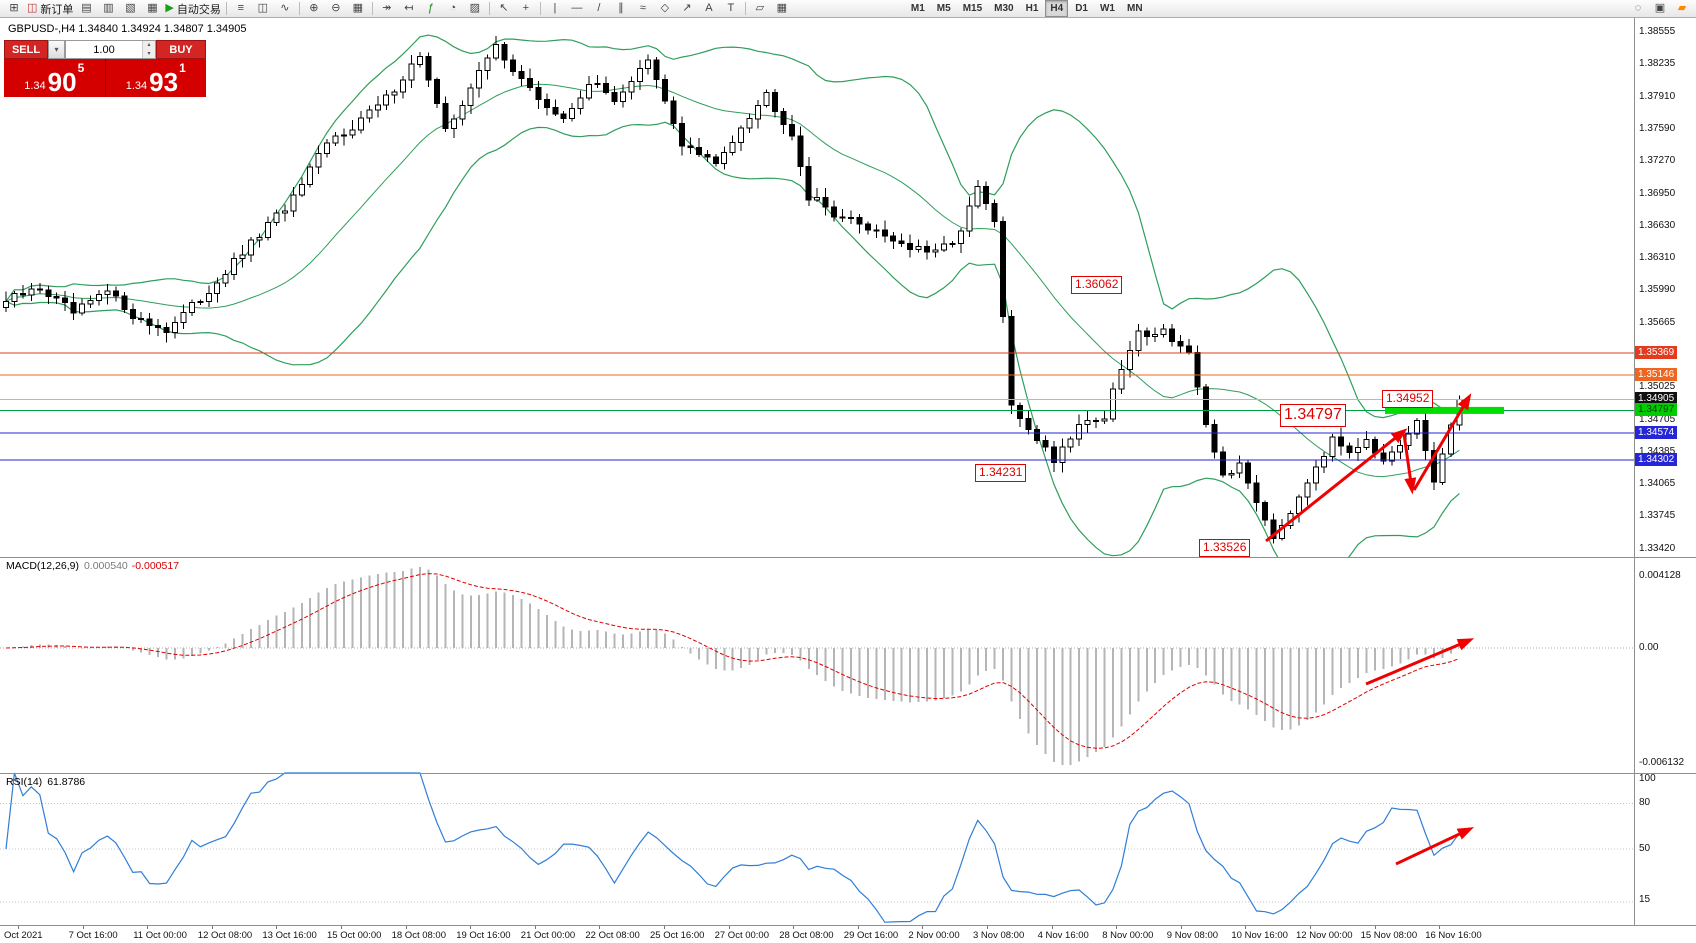 The height and width of the screenshot is (943, 1696). Describe the element at coordinates (665, 9) in the screenshot. I see `shapes-button: ◇` at that location.